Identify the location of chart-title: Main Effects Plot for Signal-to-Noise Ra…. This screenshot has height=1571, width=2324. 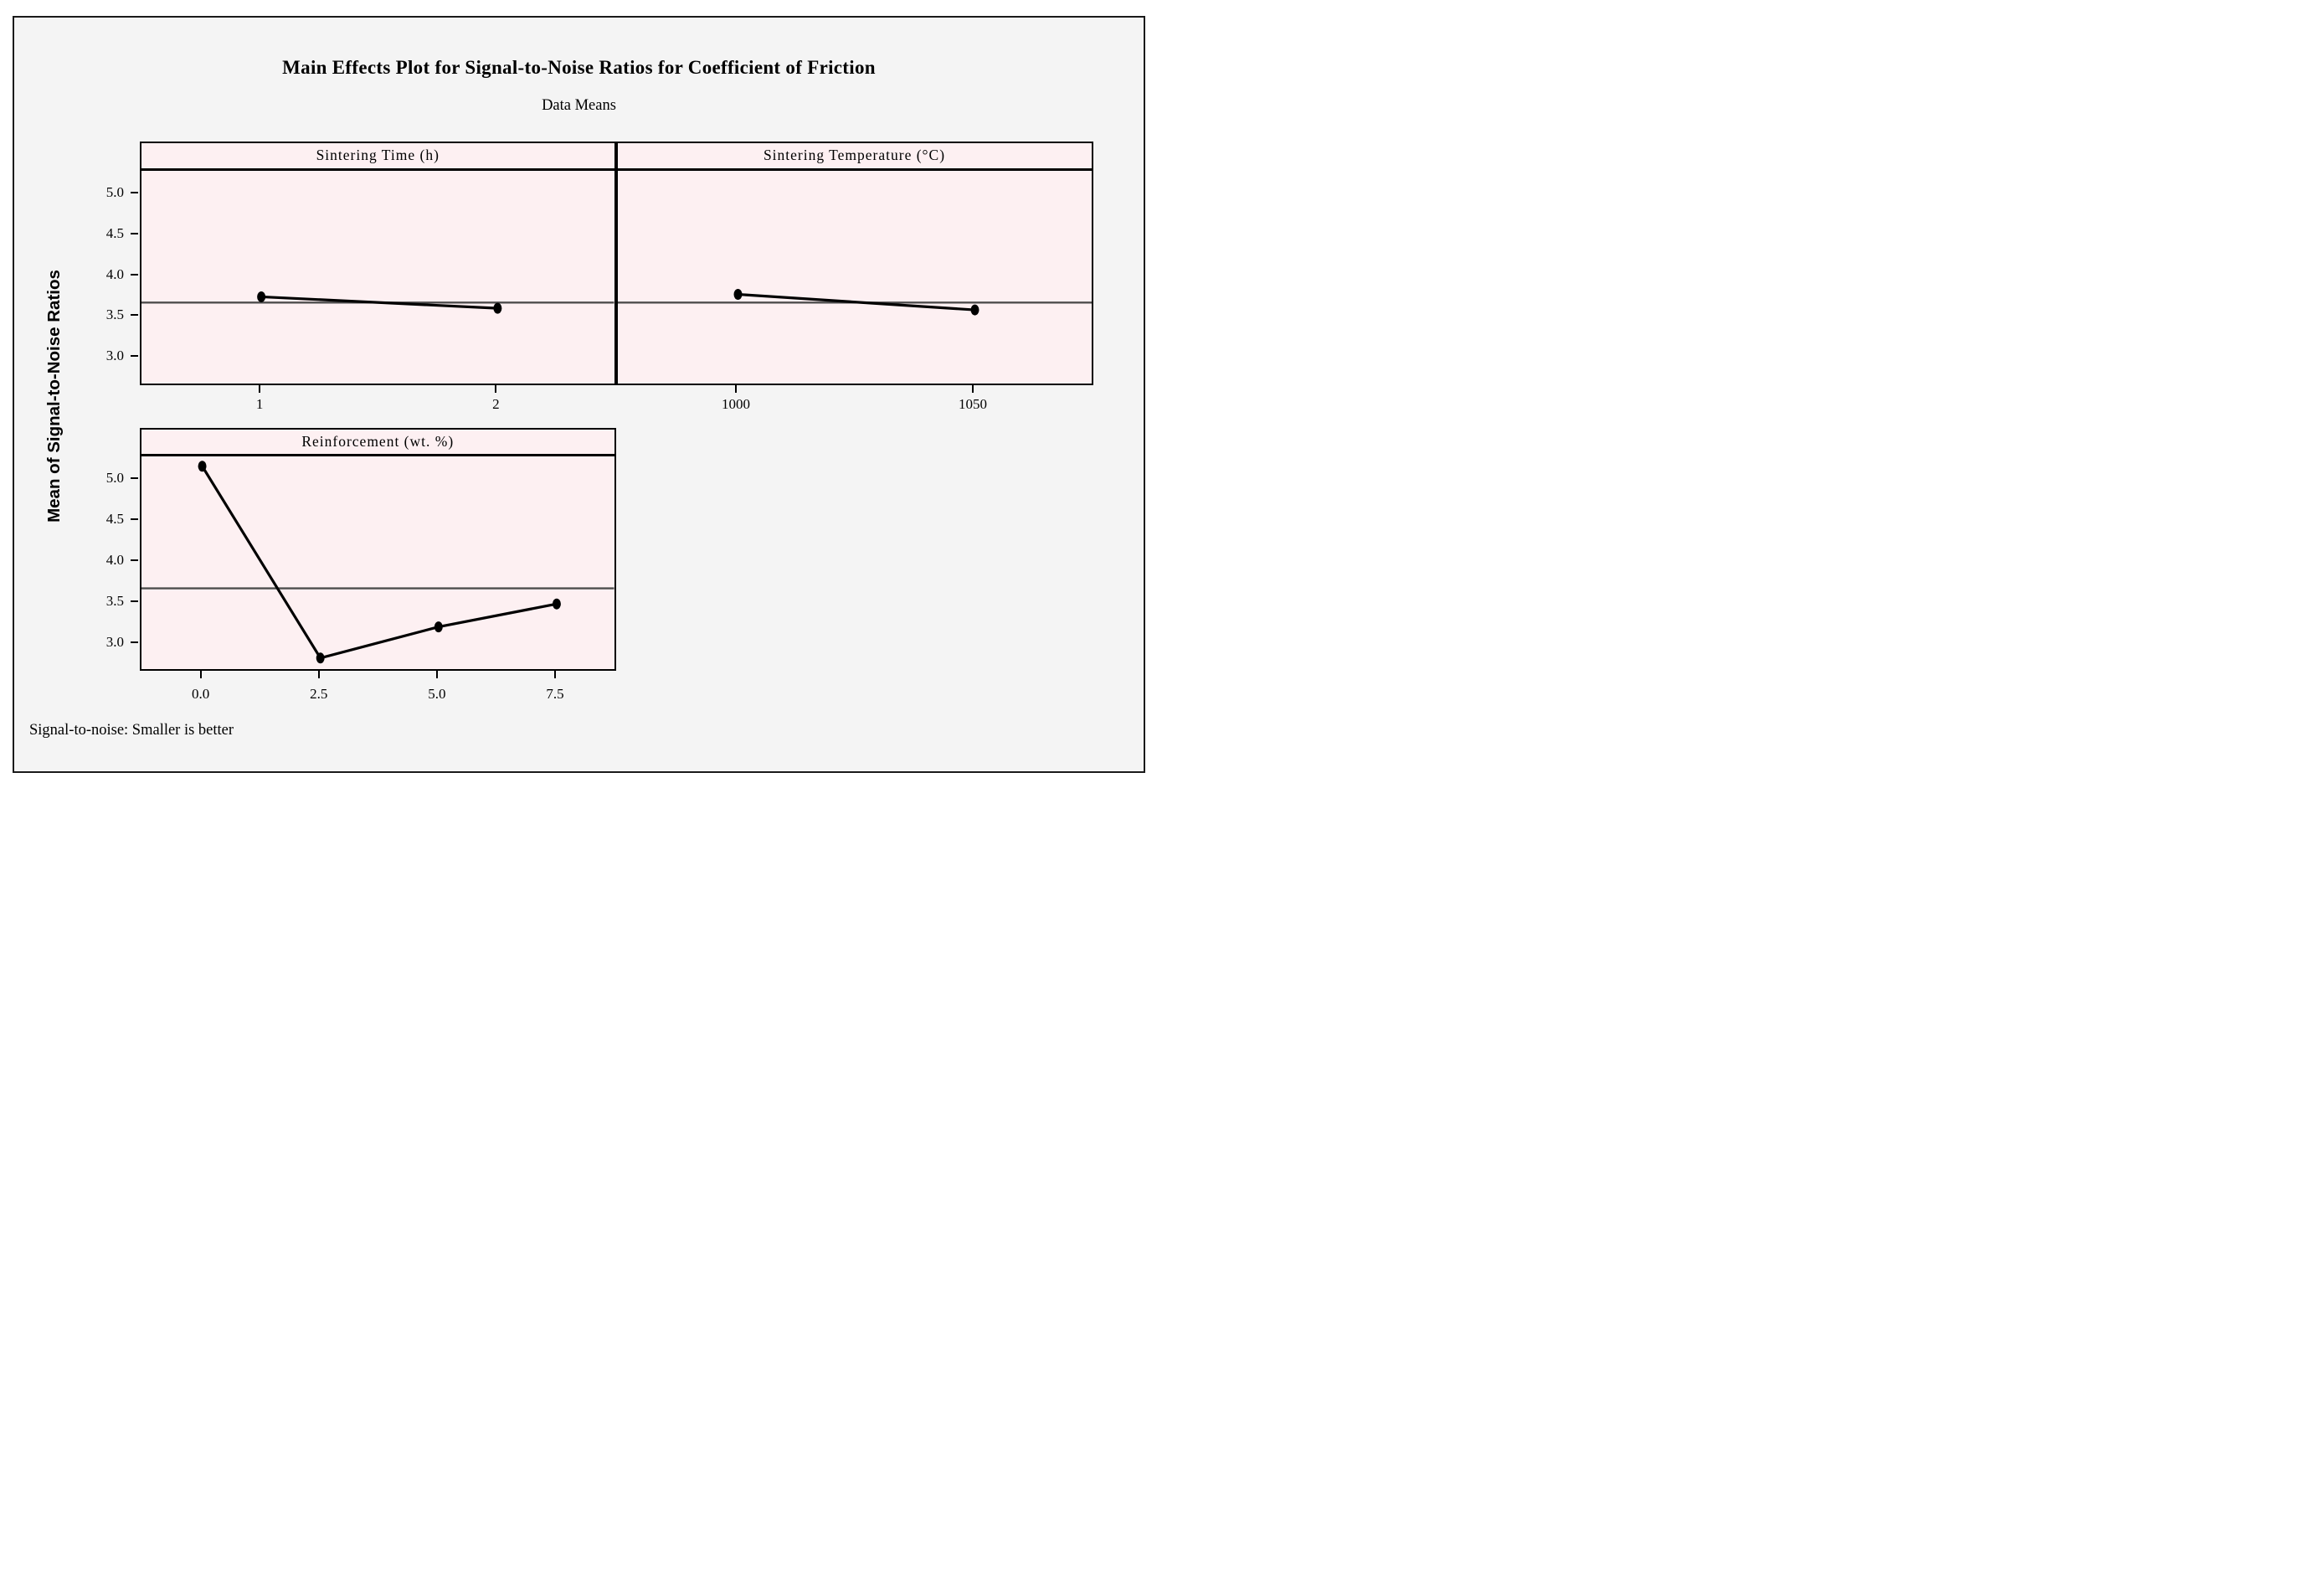
(579, 67).